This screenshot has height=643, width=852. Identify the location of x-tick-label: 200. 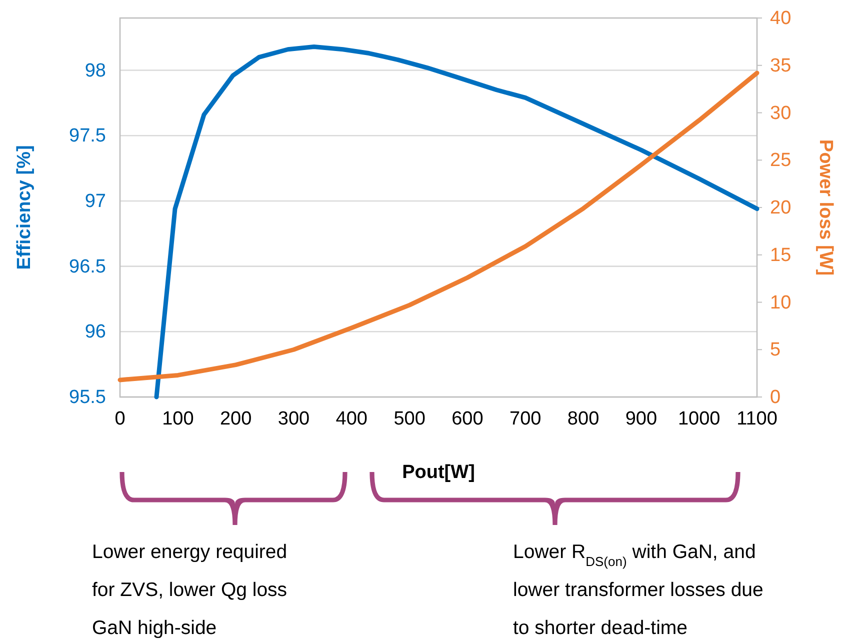
(236, 419).